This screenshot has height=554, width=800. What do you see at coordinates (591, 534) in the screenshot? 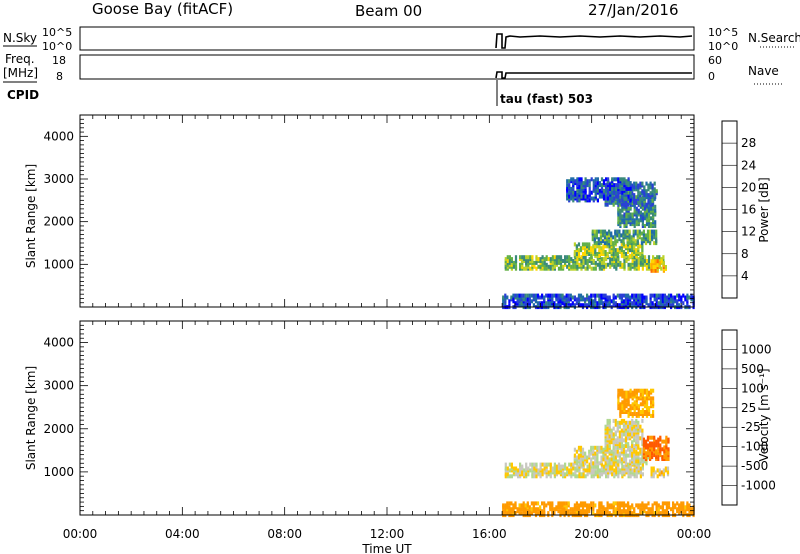
I see `x-tick-label: 20:00` at bounding box center [591, 534].